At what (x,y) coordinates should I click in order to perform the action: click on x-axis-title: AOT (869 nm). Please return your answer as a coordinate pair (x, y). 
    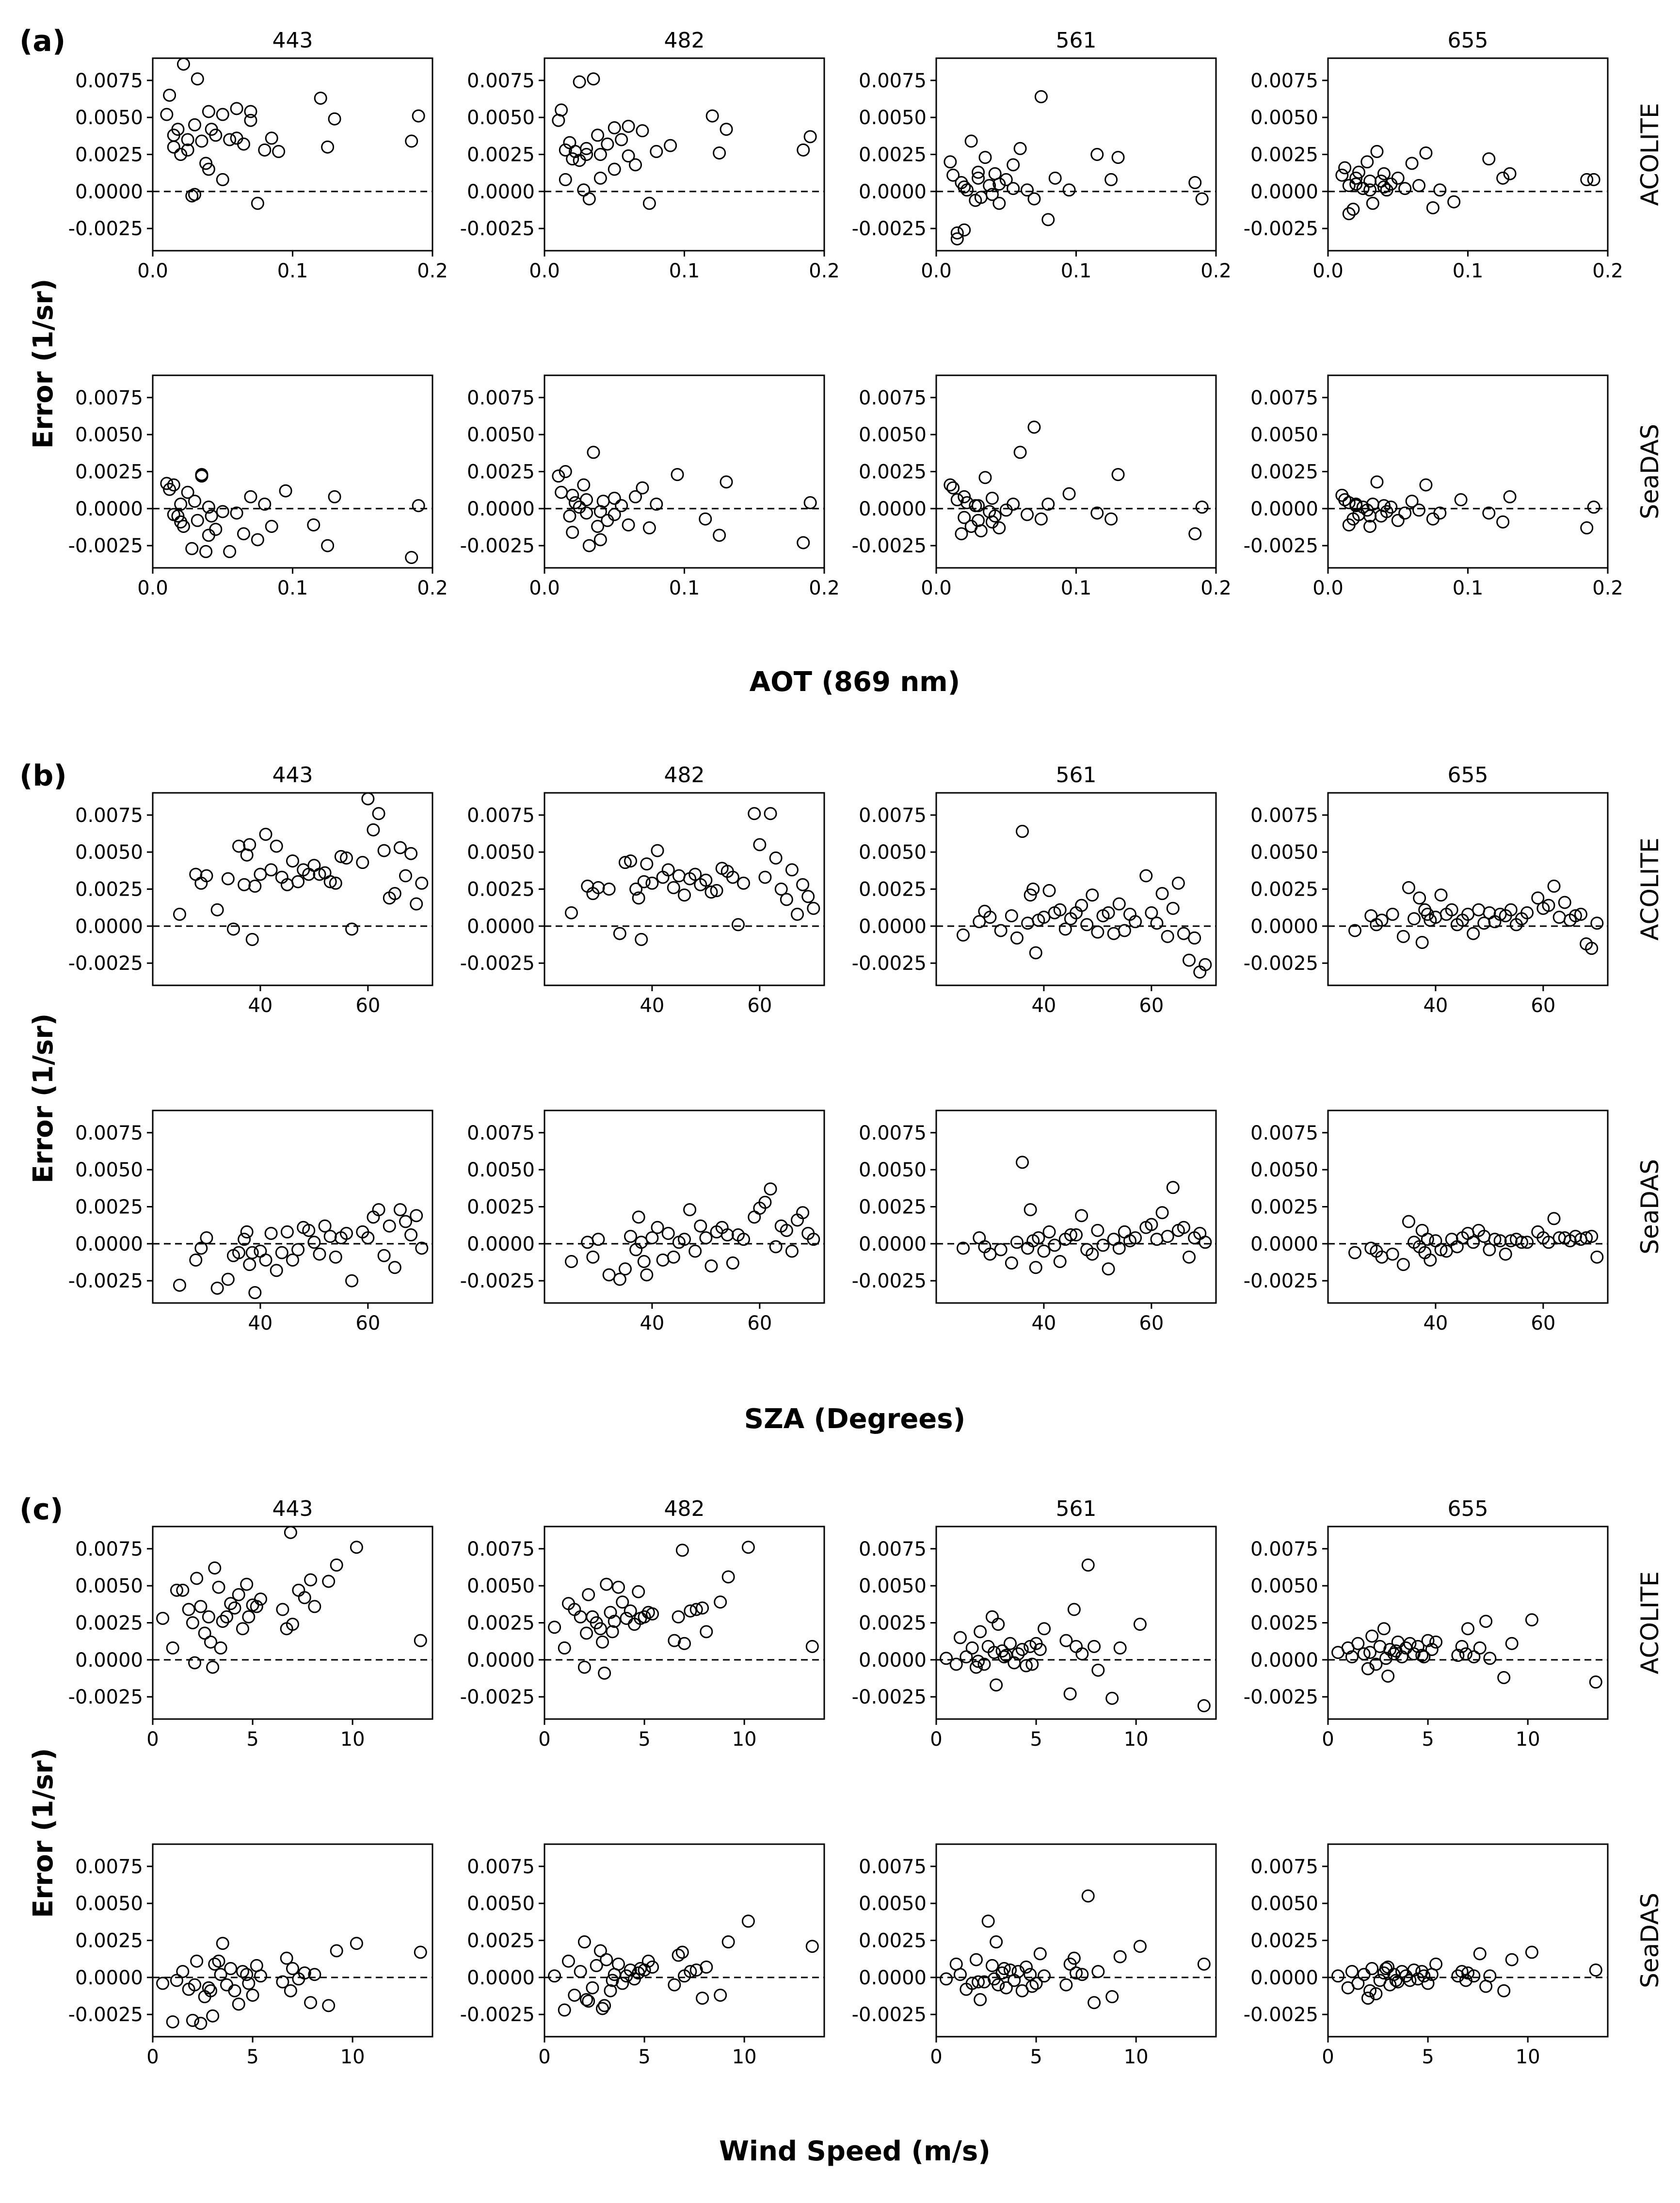
    Looking at the image, I should click on (855, 682).